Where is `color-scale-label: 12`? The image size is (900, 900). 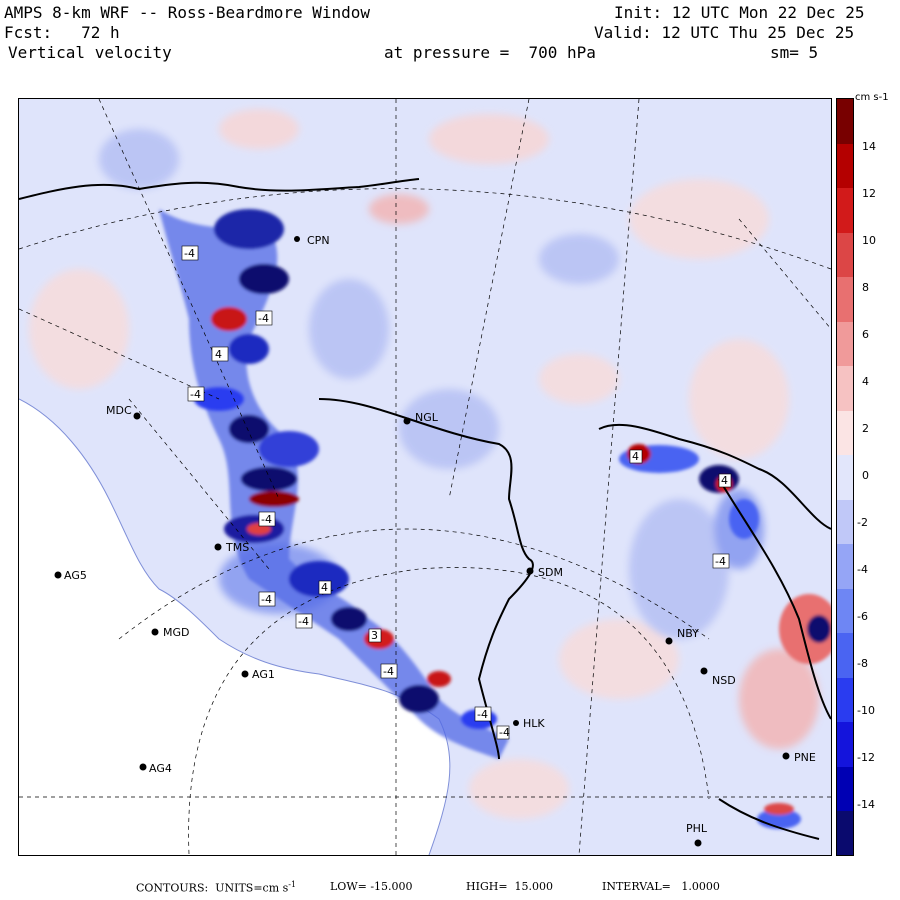 color-scale-label: 12 is located at coordinates (869, 193).